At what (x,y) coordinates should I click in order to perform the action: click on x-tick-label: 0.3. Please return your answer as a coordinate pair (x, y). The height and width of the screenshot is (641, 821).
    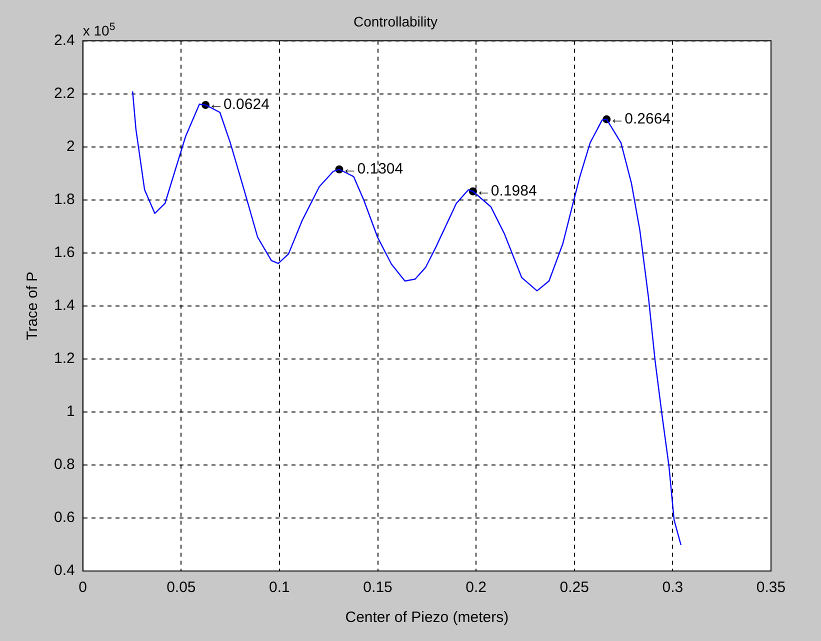
    Looking at the image, I should click on (673, 587).